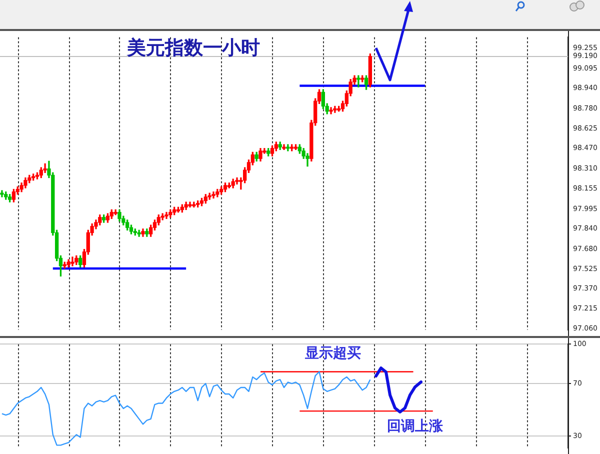 The height and width of the screenshot is (454, 600). What do you see at coordinates (415, 426) in the screenshot?
I see `annotation: 回调上涨` at bounding box center [415, 426].